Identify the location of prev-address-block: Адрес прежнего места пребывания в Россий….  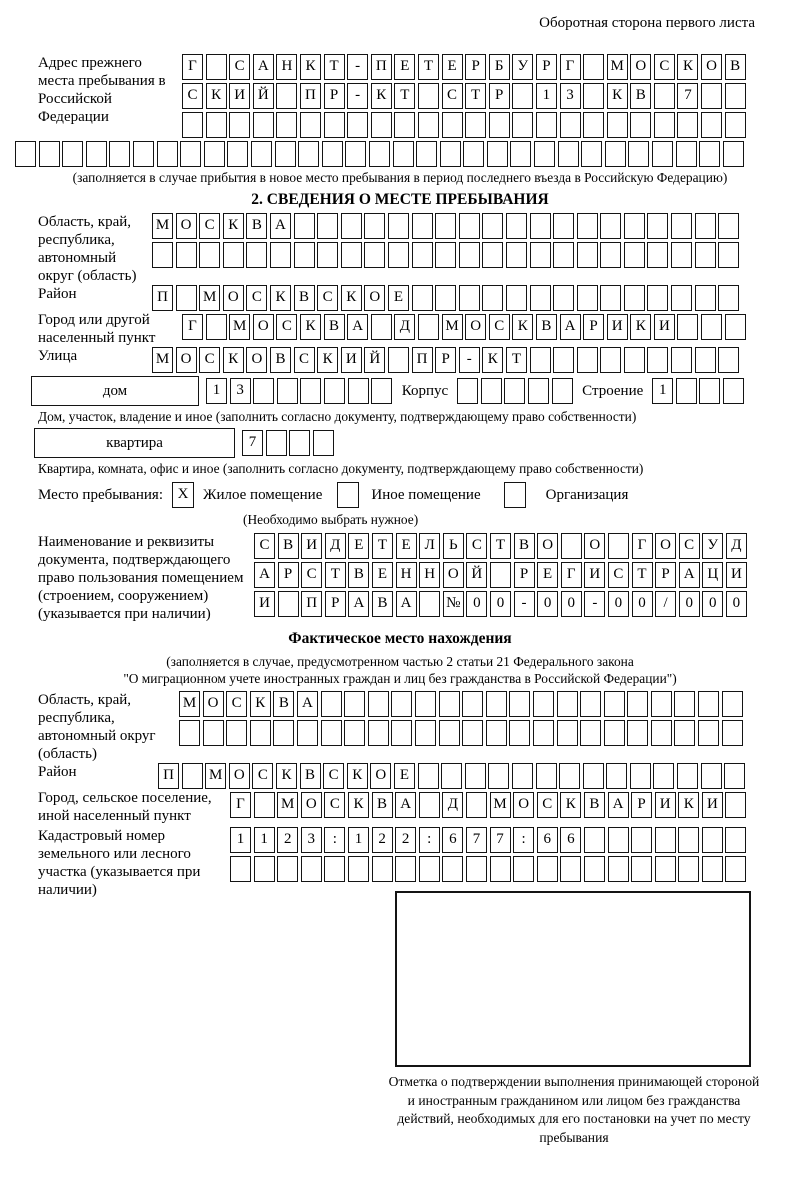
(400, 97).